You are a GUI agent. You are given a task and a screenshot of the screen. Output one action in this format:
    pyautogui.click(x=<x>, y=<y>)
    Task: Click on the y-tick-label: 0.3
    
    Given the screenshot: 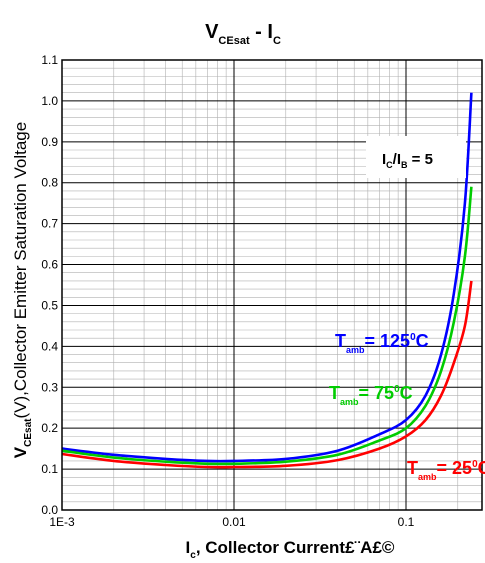 What is the action you would take?
    pyautogui.click(x=49, y=387)
    